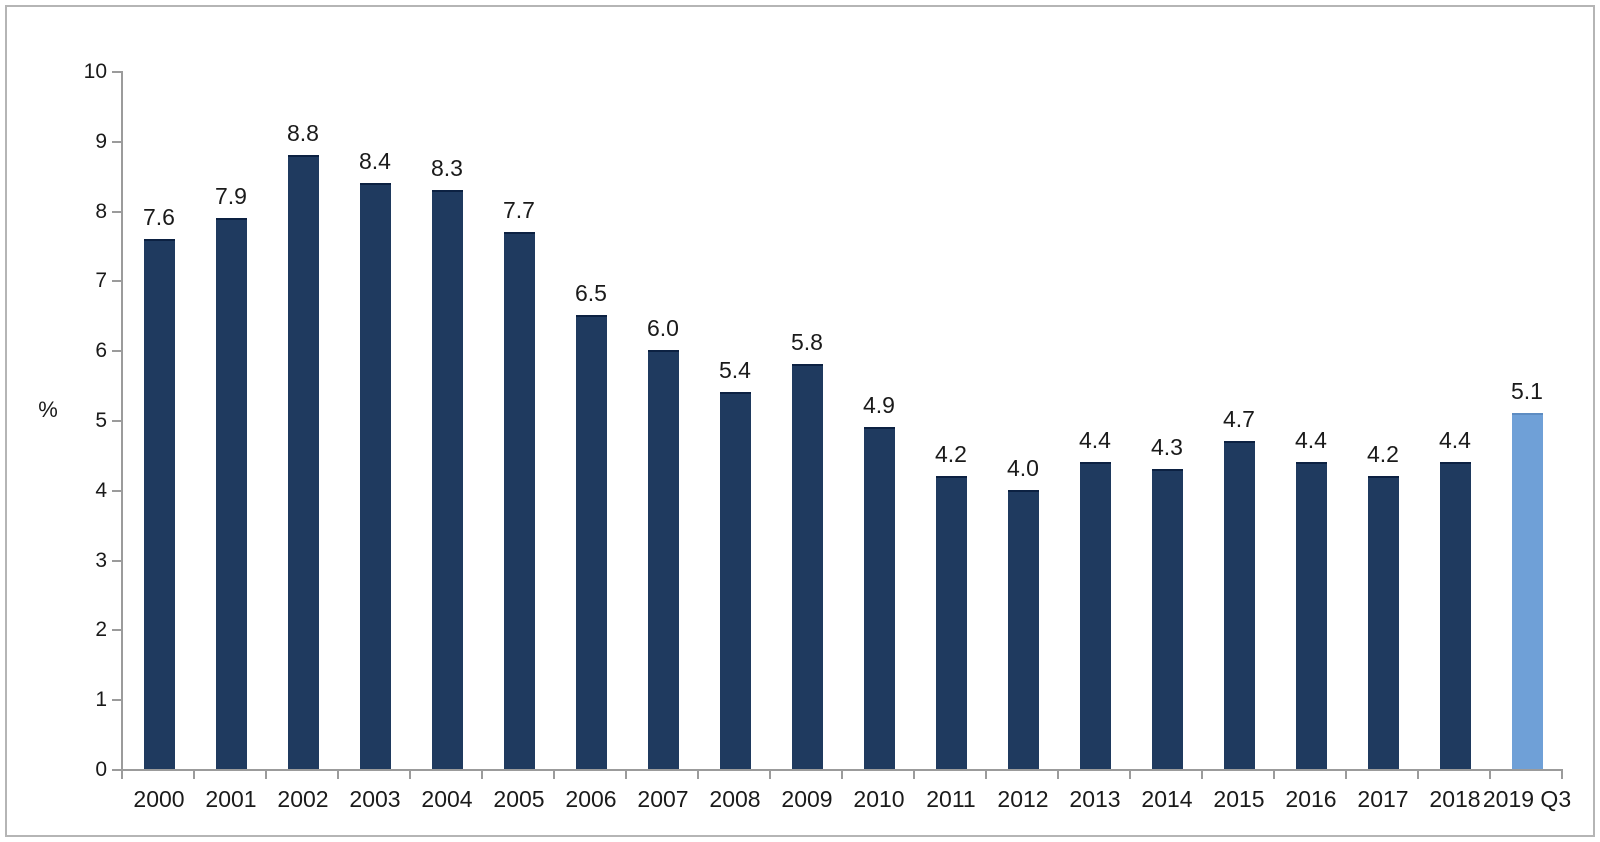  I want to click on bar-value-label: 4.9, so click(879, 404).